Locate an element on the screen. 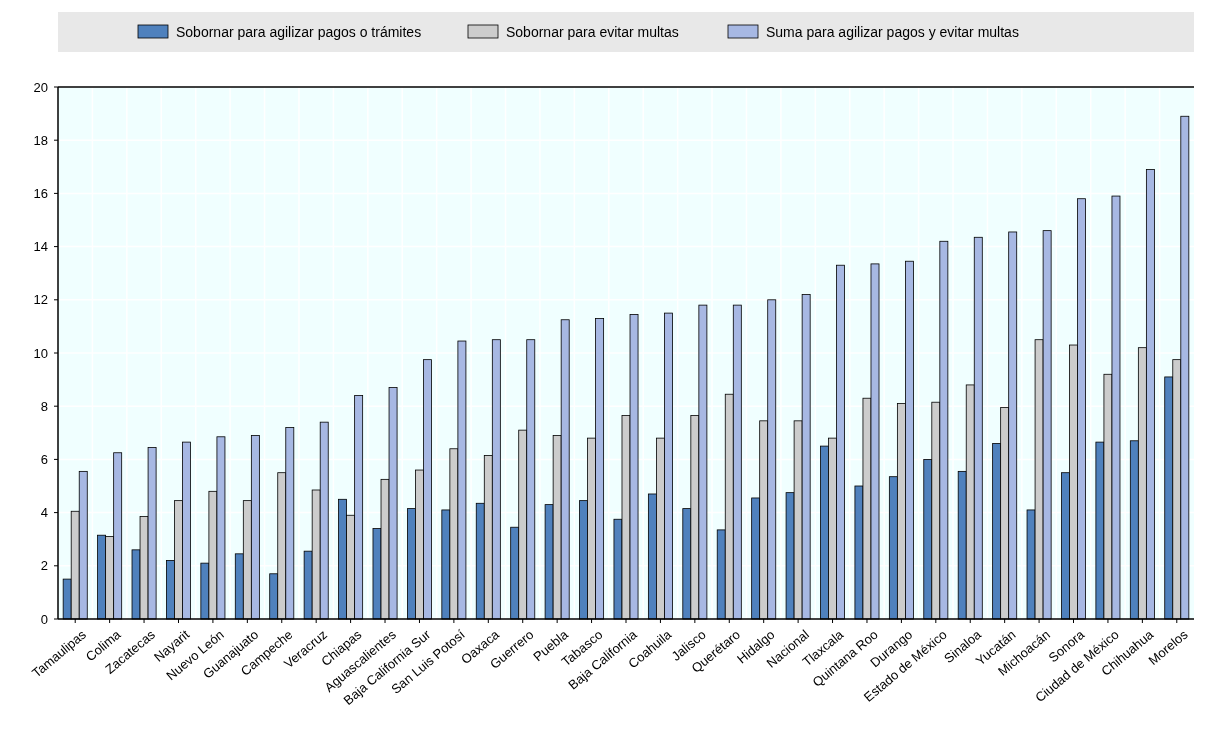  y-tick-label: 10 is located at coordinates (40, 353).